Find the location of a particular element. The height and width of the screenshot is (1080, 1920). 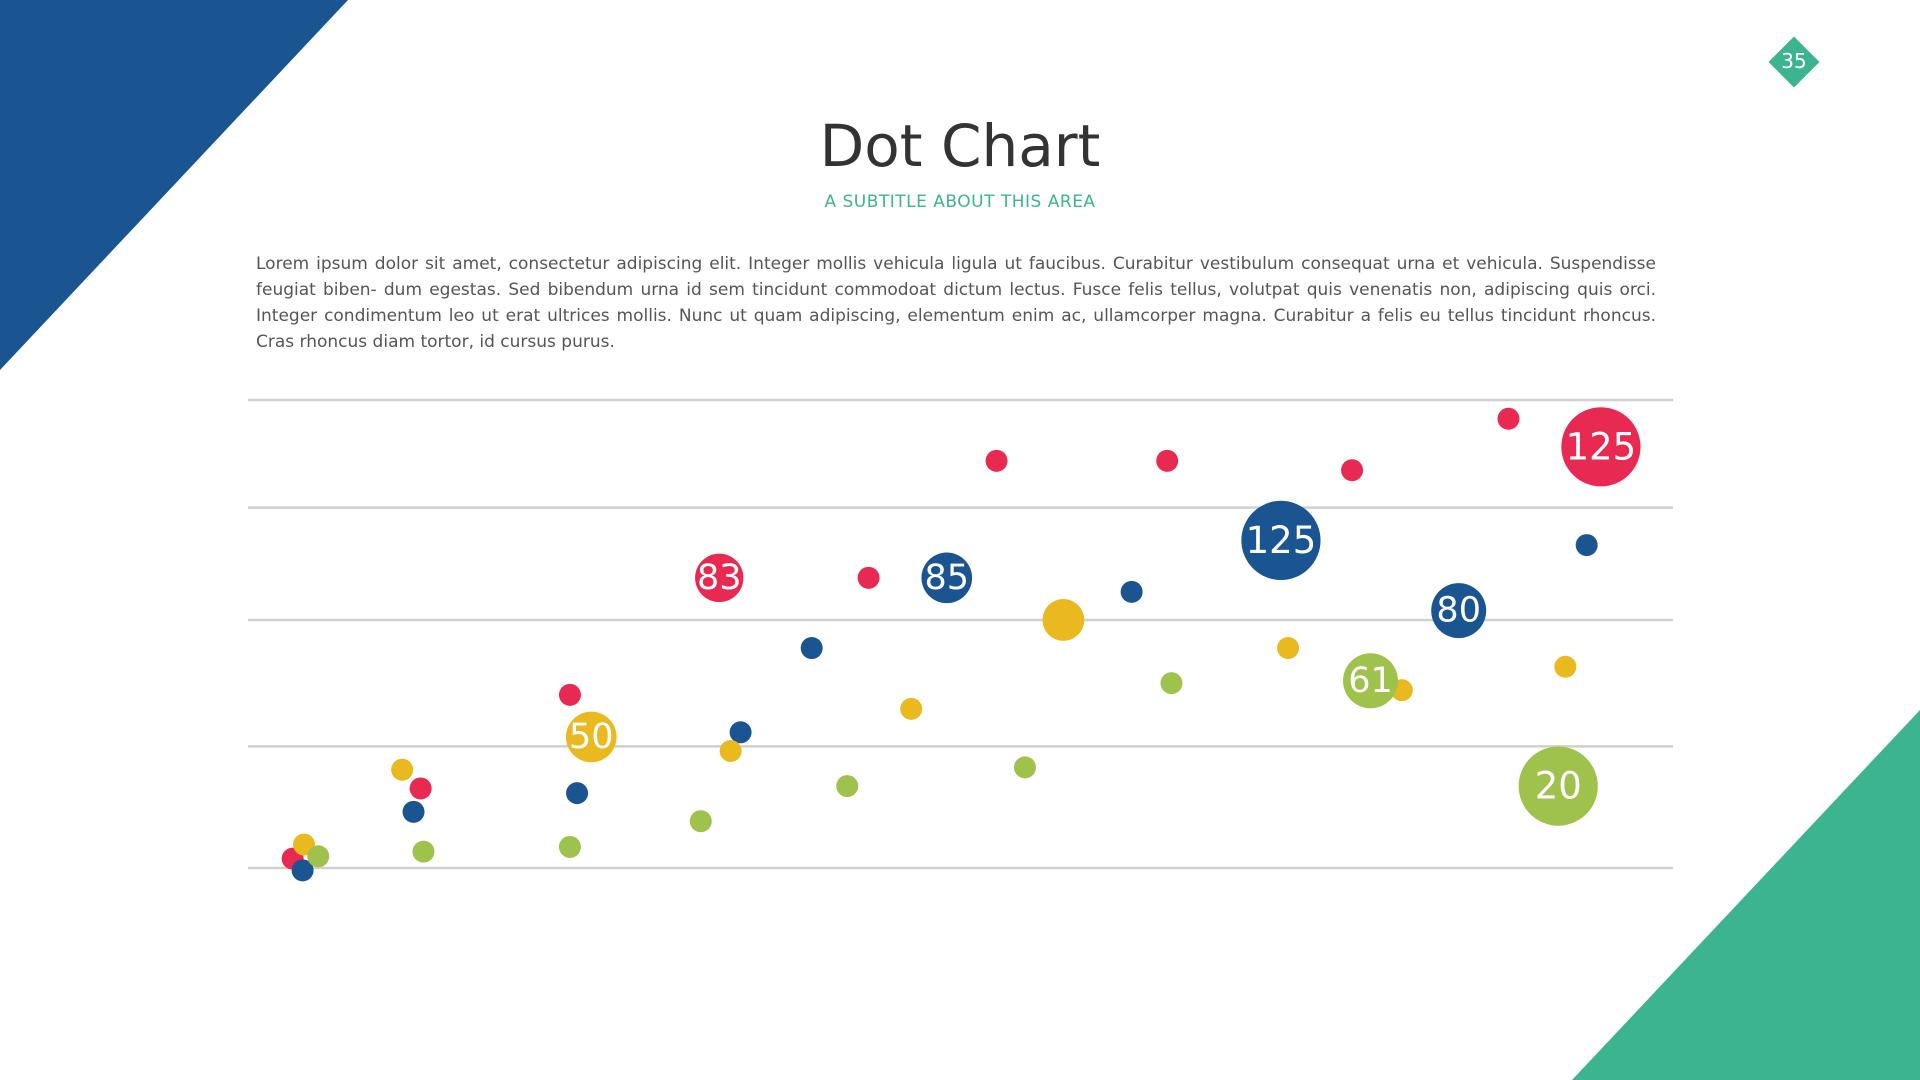

dot-label-green-7: 61 is located at coordinates (1370, 681).